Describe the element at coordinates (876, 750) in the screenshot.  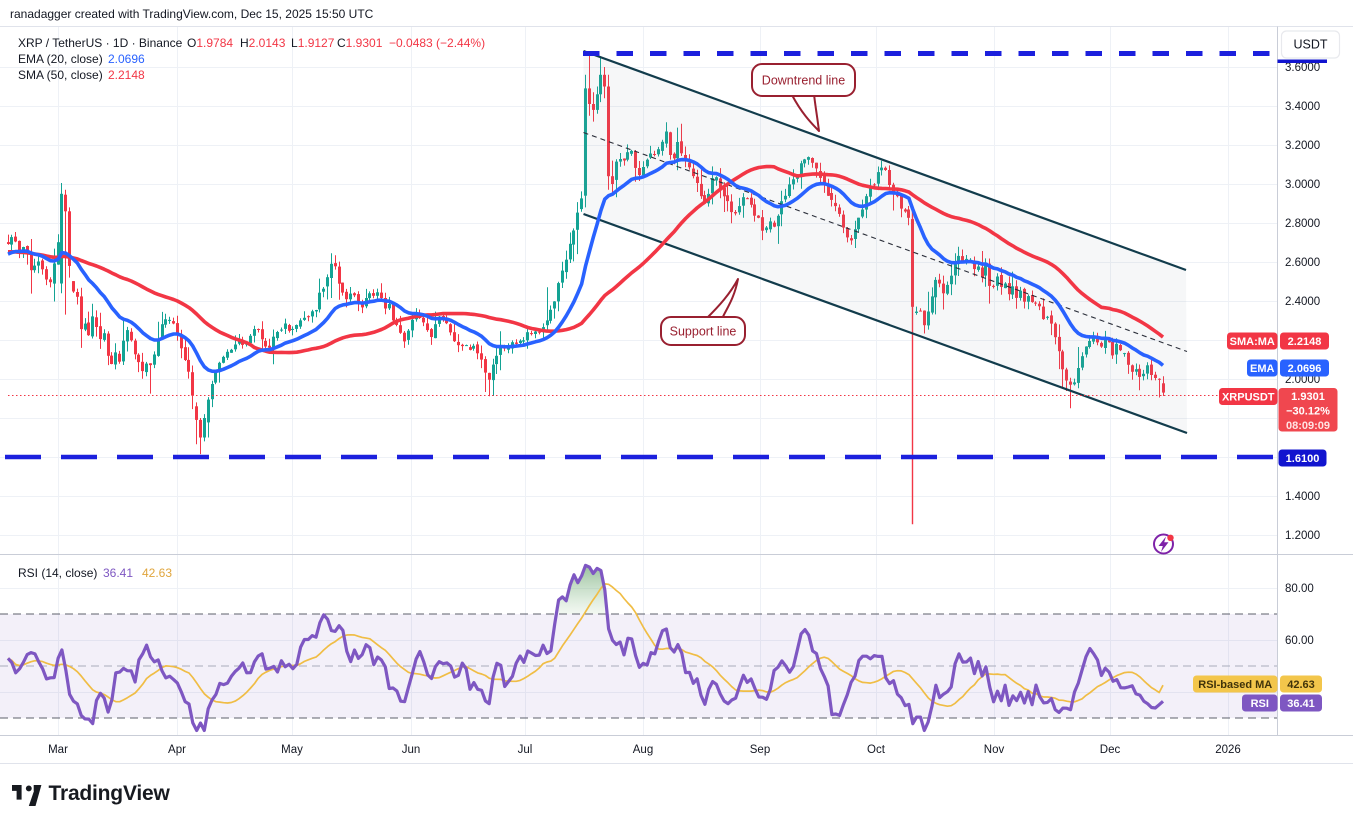
I see `svg-text: Oct` at that location.